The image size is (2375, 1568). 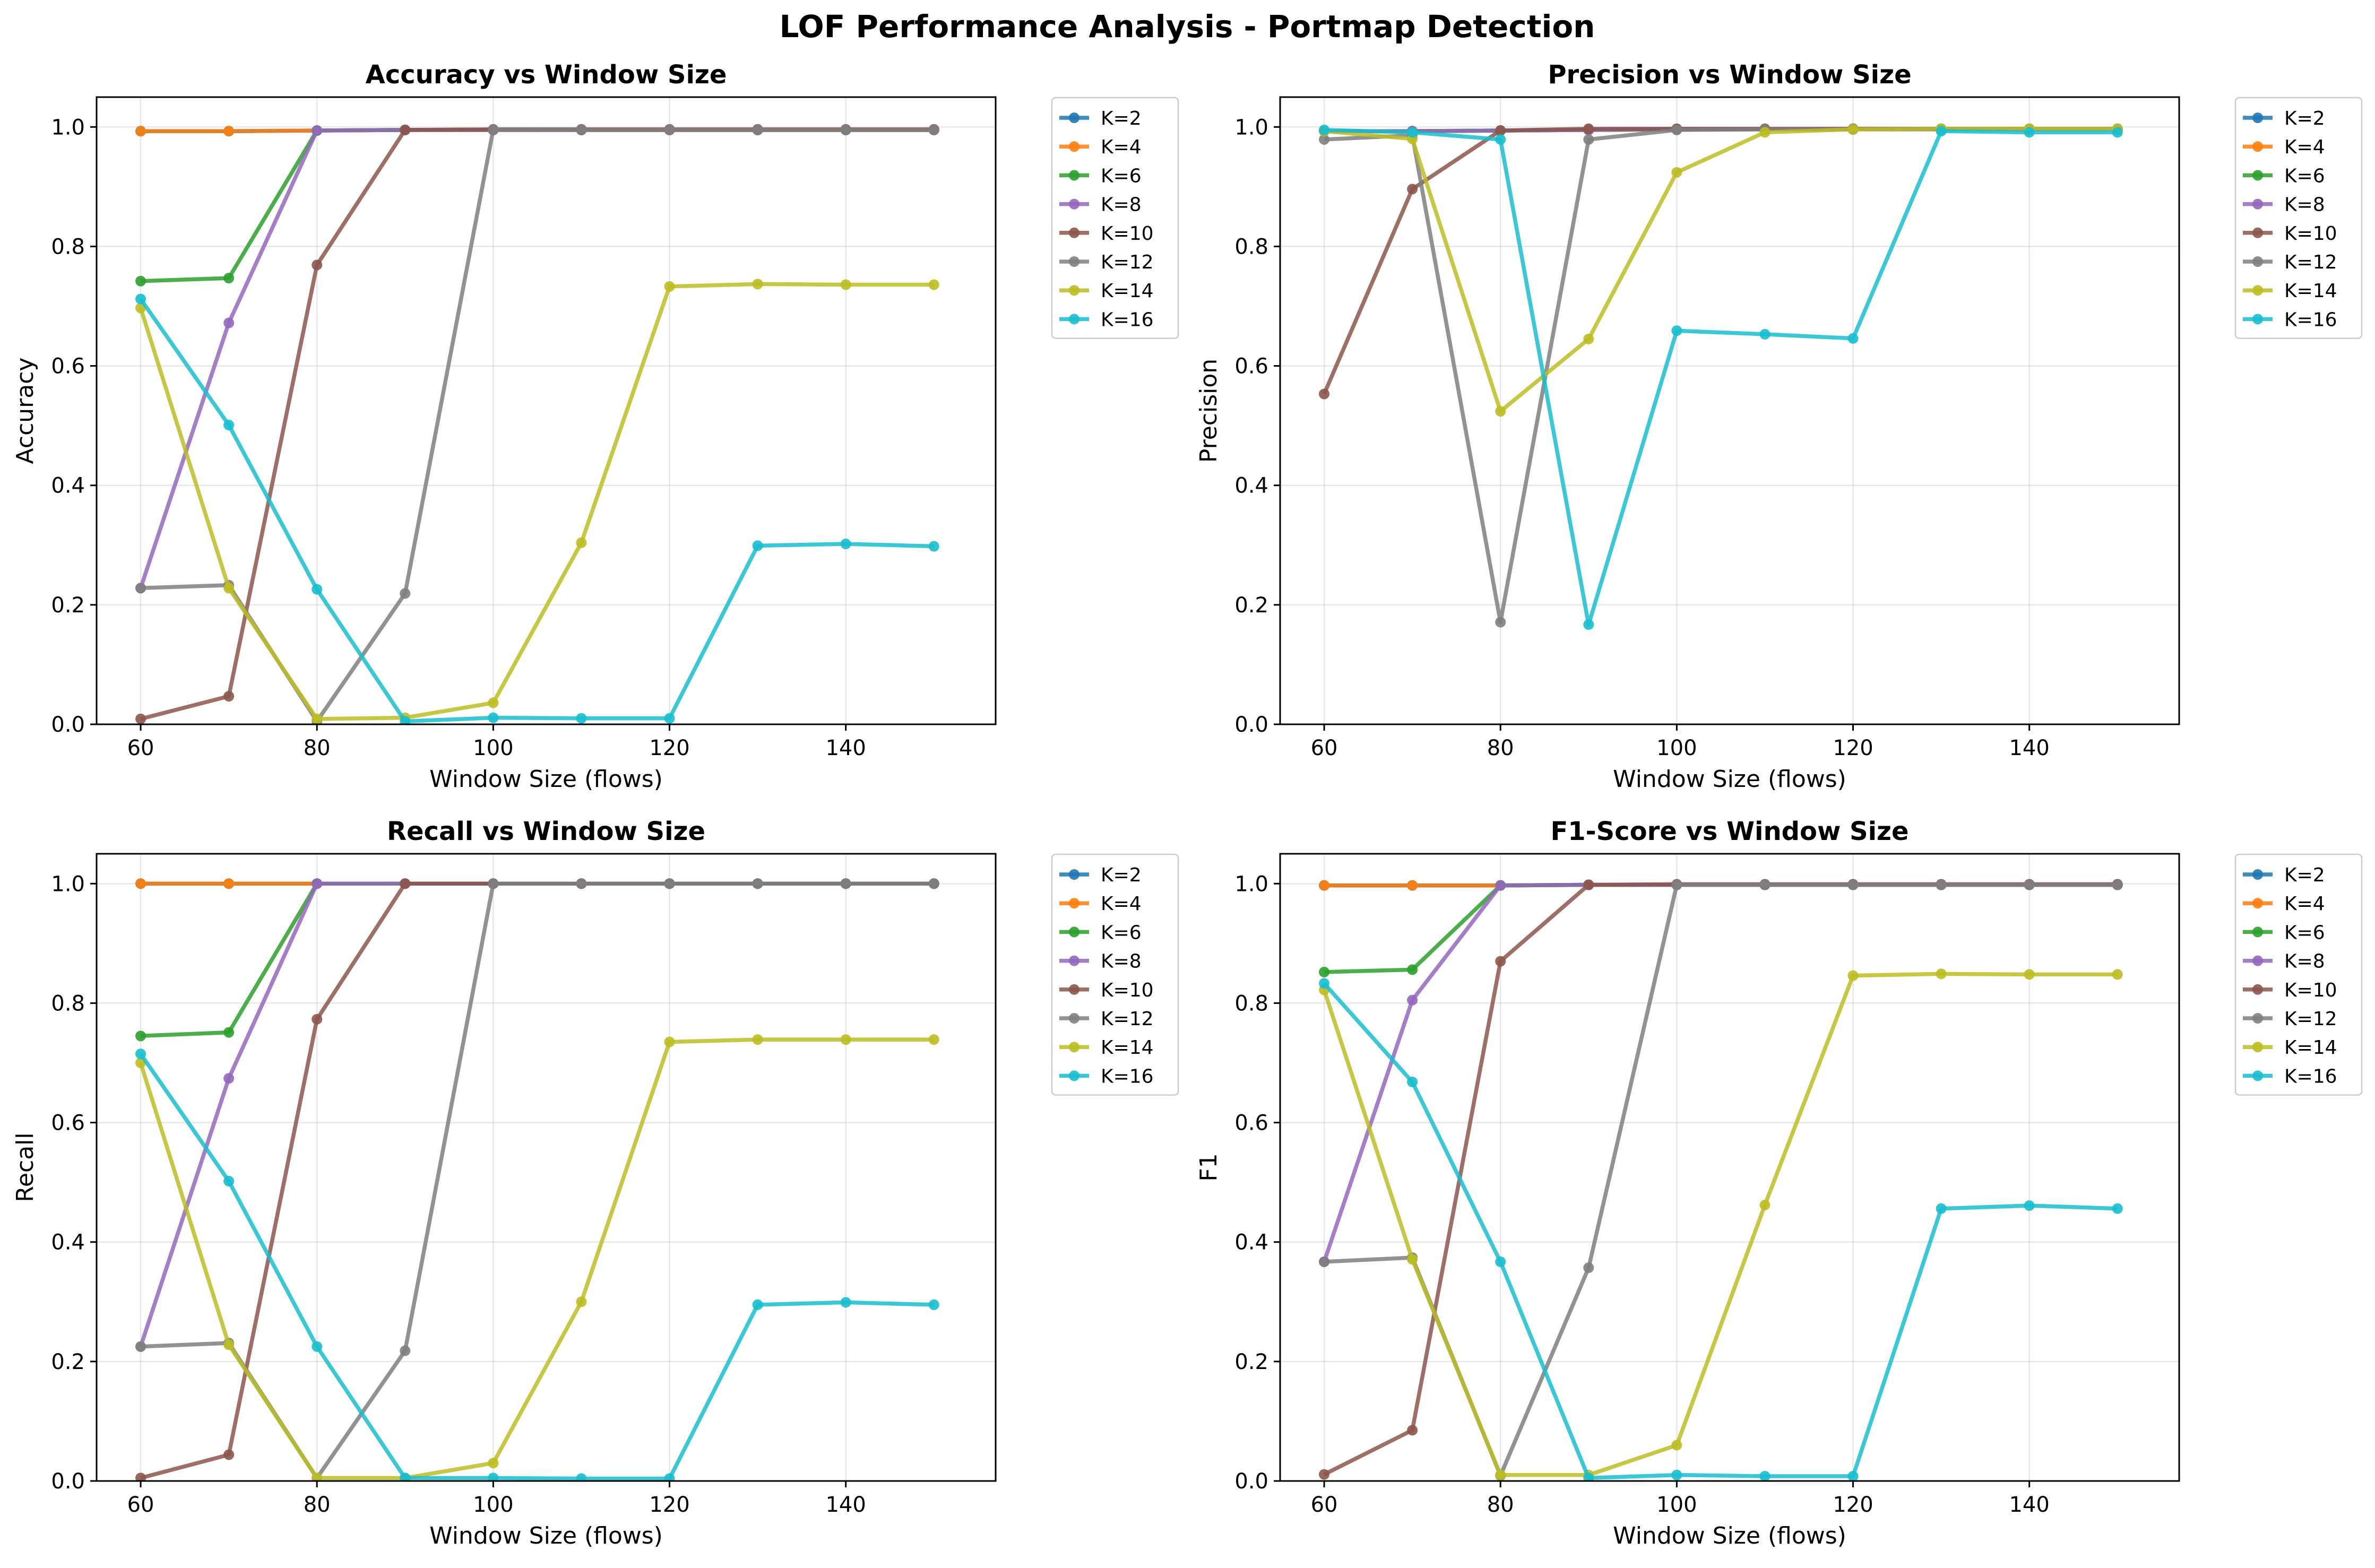 I want to click on series-line-K=16, so click(x=1721, y=1231).